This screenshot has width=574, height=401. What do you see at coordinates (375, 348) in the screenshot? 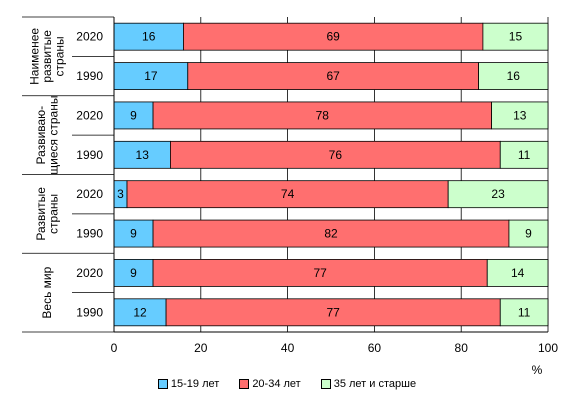
I see `x-tick-label-60: 60` at bounding box center [375, 348].